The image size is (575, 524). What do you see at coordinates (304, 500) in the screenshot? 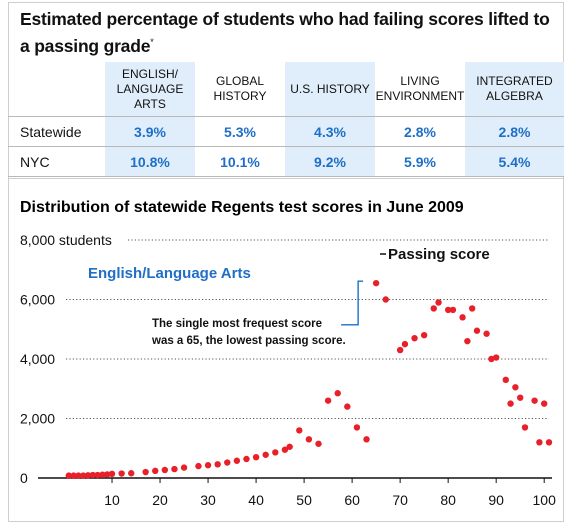
I see `x-tick-label: 50` at bounding box center [304, 500].